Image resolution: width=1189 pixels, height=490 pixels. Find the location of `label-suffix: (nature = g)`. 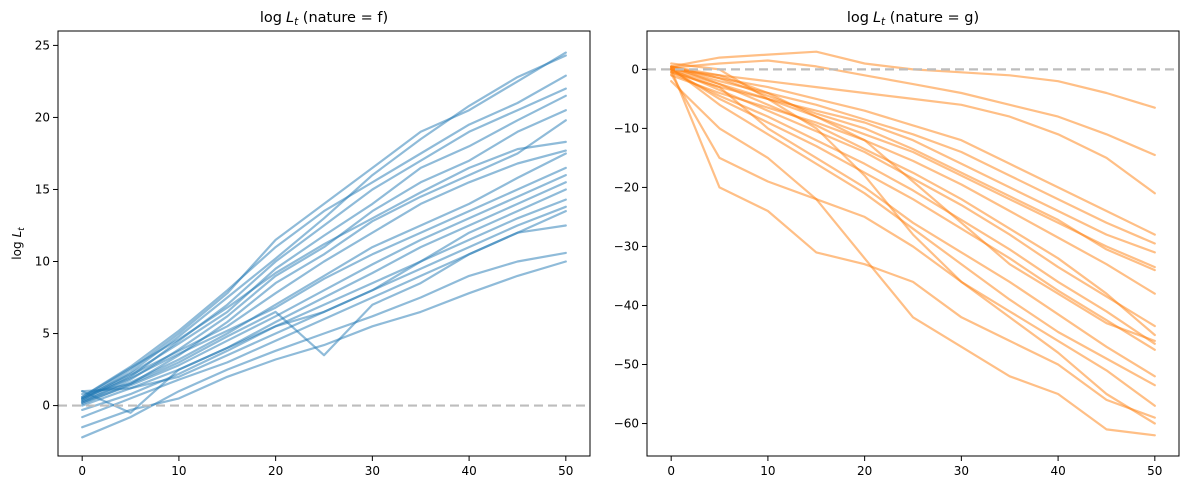

label-suffix: (nature = g) is located at coordinates (932, 18).